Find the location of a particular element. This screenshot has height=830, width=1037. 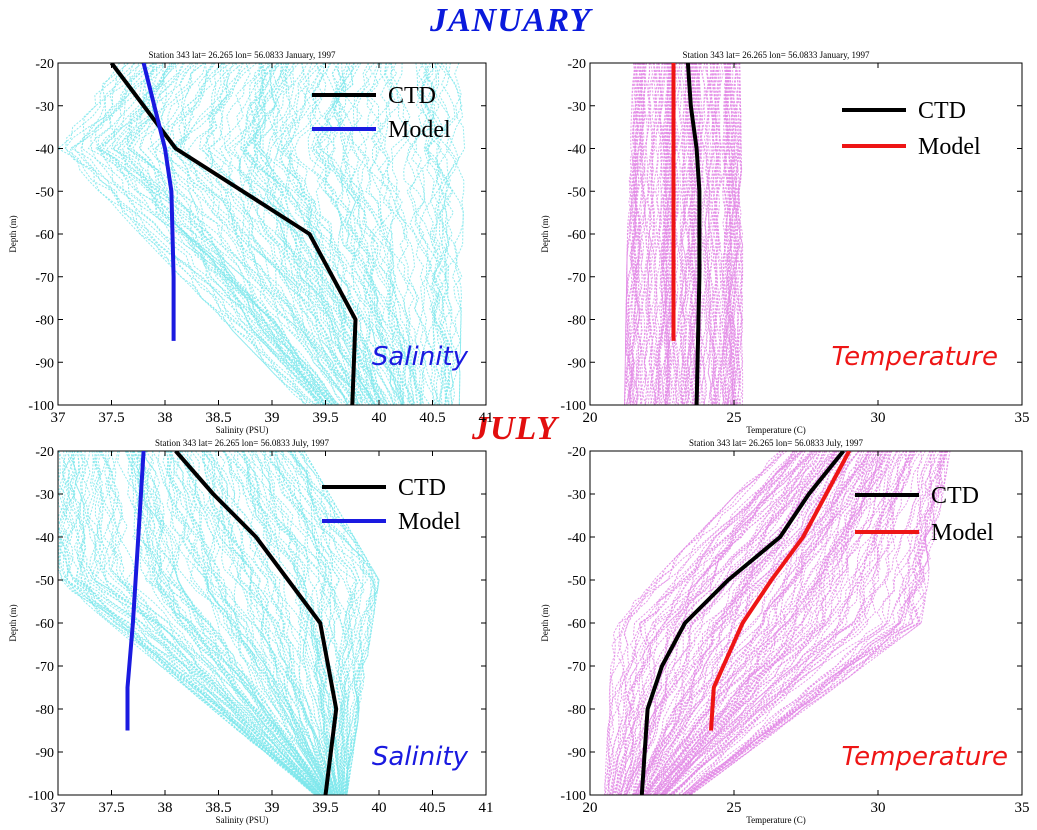

x-tick-label: 38 is located at coordinates (165, 808).